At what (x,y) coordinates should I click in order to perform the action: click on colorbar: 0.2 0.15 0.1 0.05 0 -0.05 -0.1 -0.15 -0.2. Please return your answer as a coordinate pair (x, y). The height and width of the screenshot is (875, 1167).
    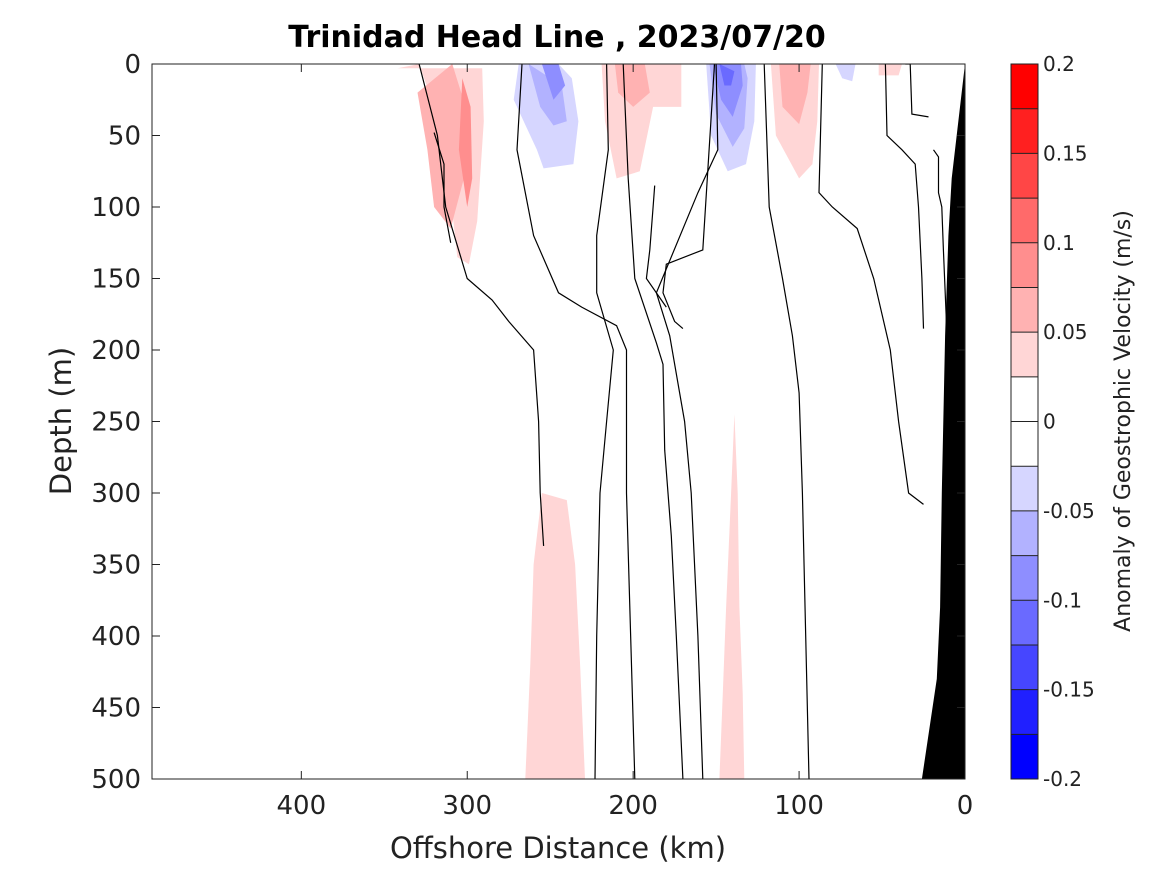
    Looking at the image, I should click on (1052, 421).